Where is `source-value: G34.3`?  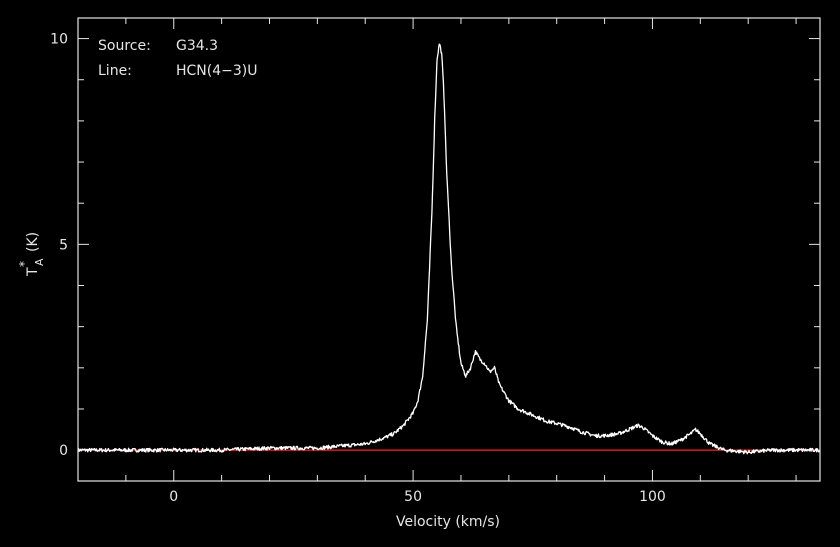
source-value: G34.3 is located at coordinates (197, 46).